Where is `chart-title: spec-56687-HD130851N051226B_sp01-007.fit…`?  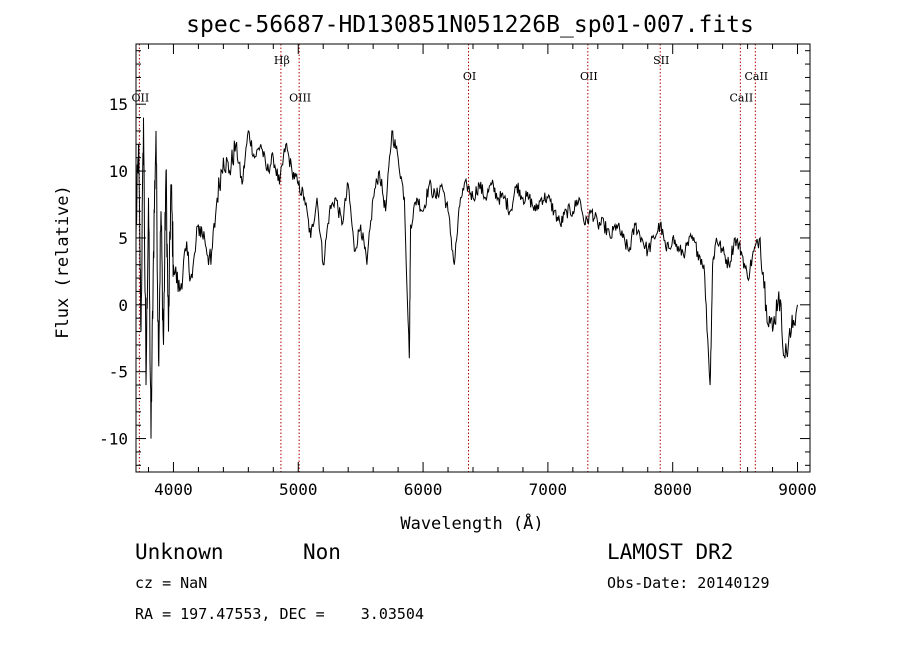 chart-title: spec-56687-HD130851N051226B_sp01-007.fit… is located at coordinates (470, 25).